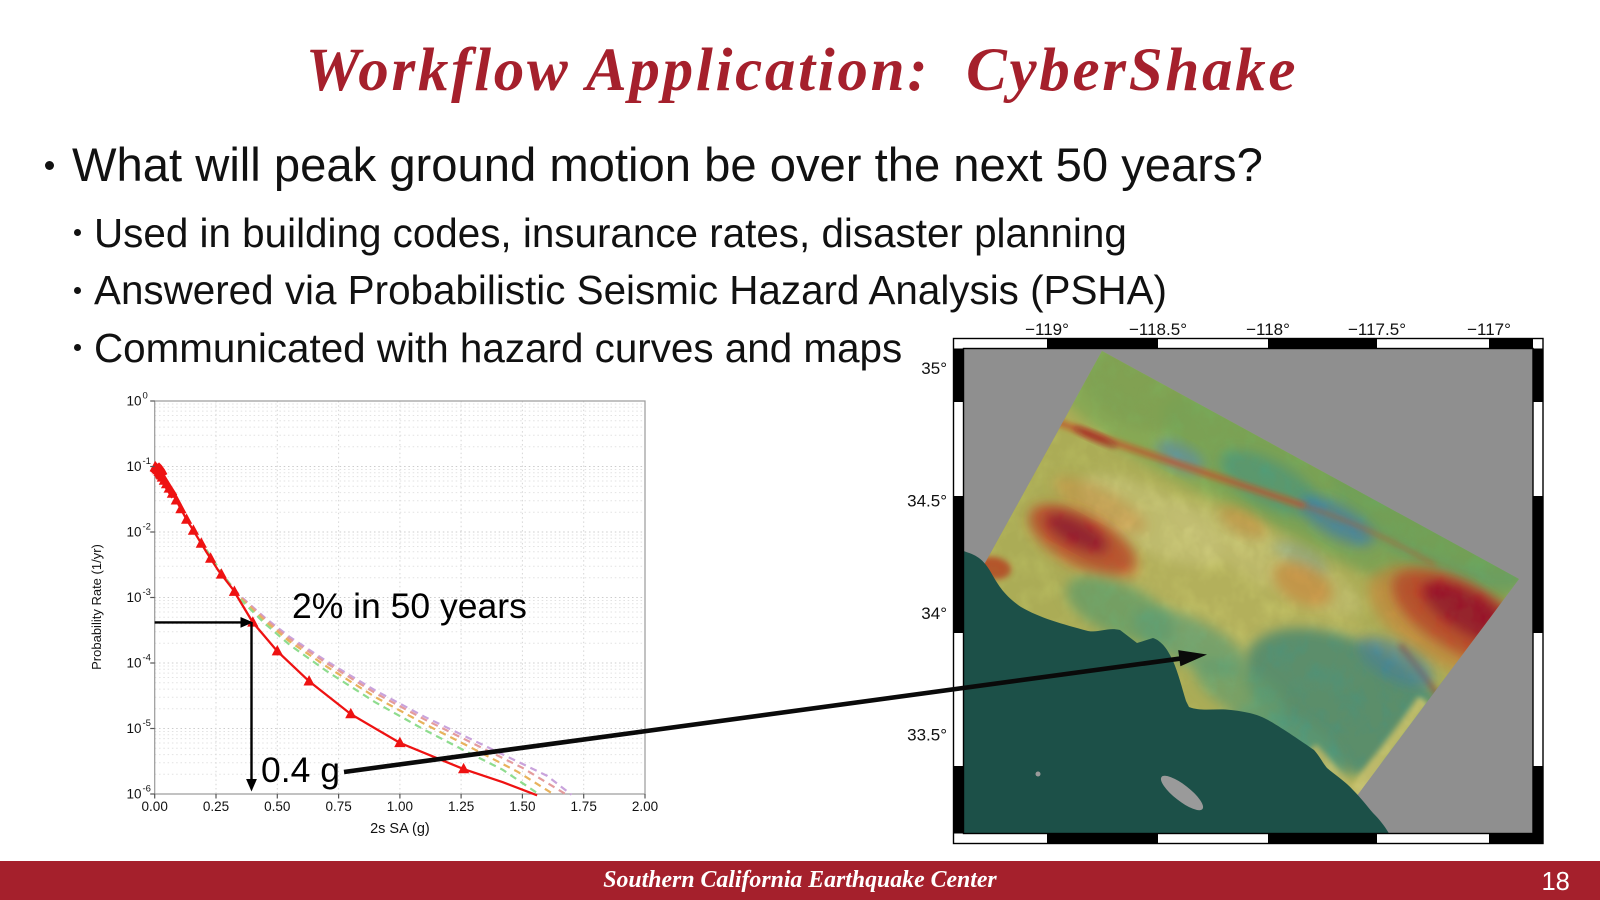 Image resolution: width=1600 pixels, height=900 pixels. Describe the element at coordinates (216, 806) in the screenshot. I see `svg-text: 0.25` at that location.